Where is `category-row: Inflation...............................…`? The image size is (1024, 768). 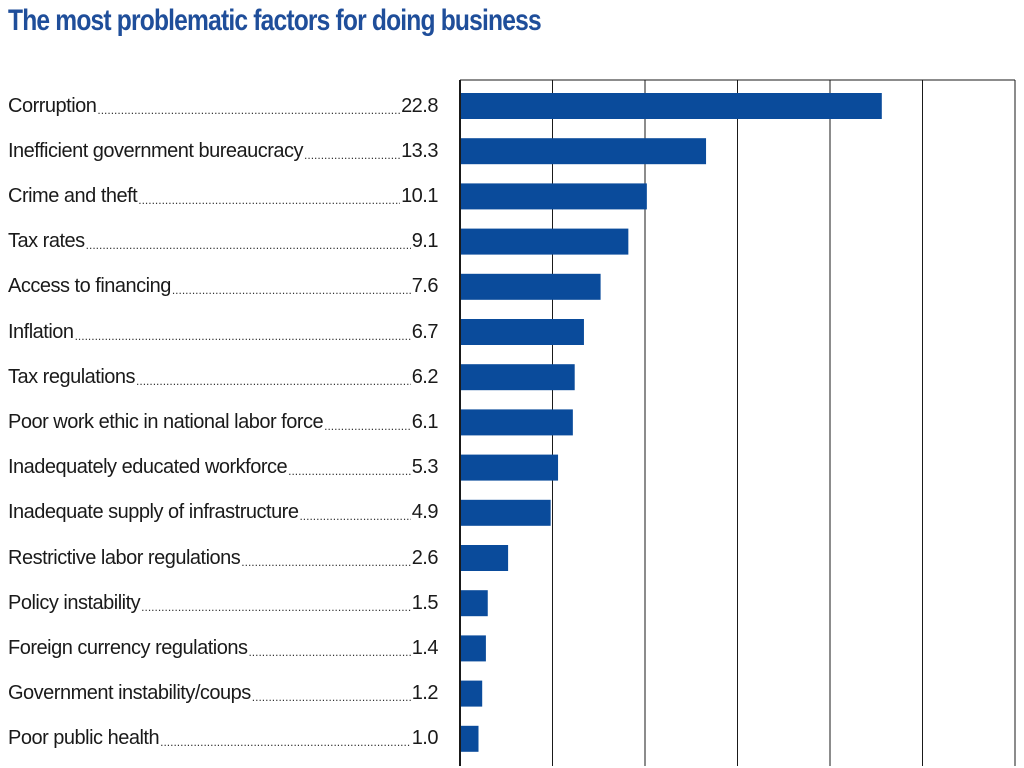 category-row: Inflation...............................… is located at coordinates (223, 332).